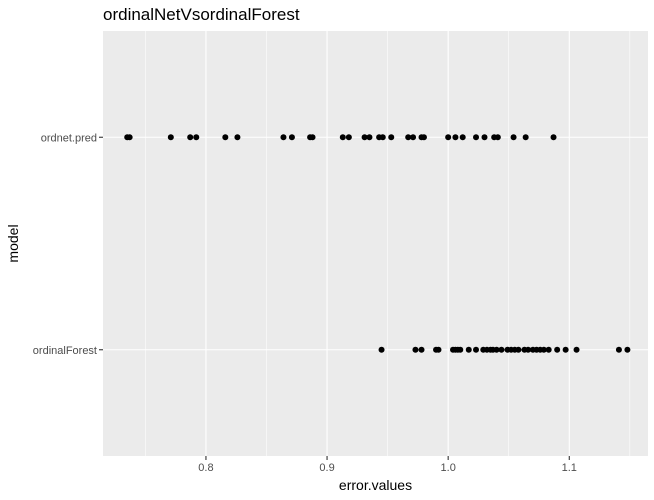 The width and height of the screenshot is (654, 500). I want to click on x-tick-label: 1.0, so click(448, 468).